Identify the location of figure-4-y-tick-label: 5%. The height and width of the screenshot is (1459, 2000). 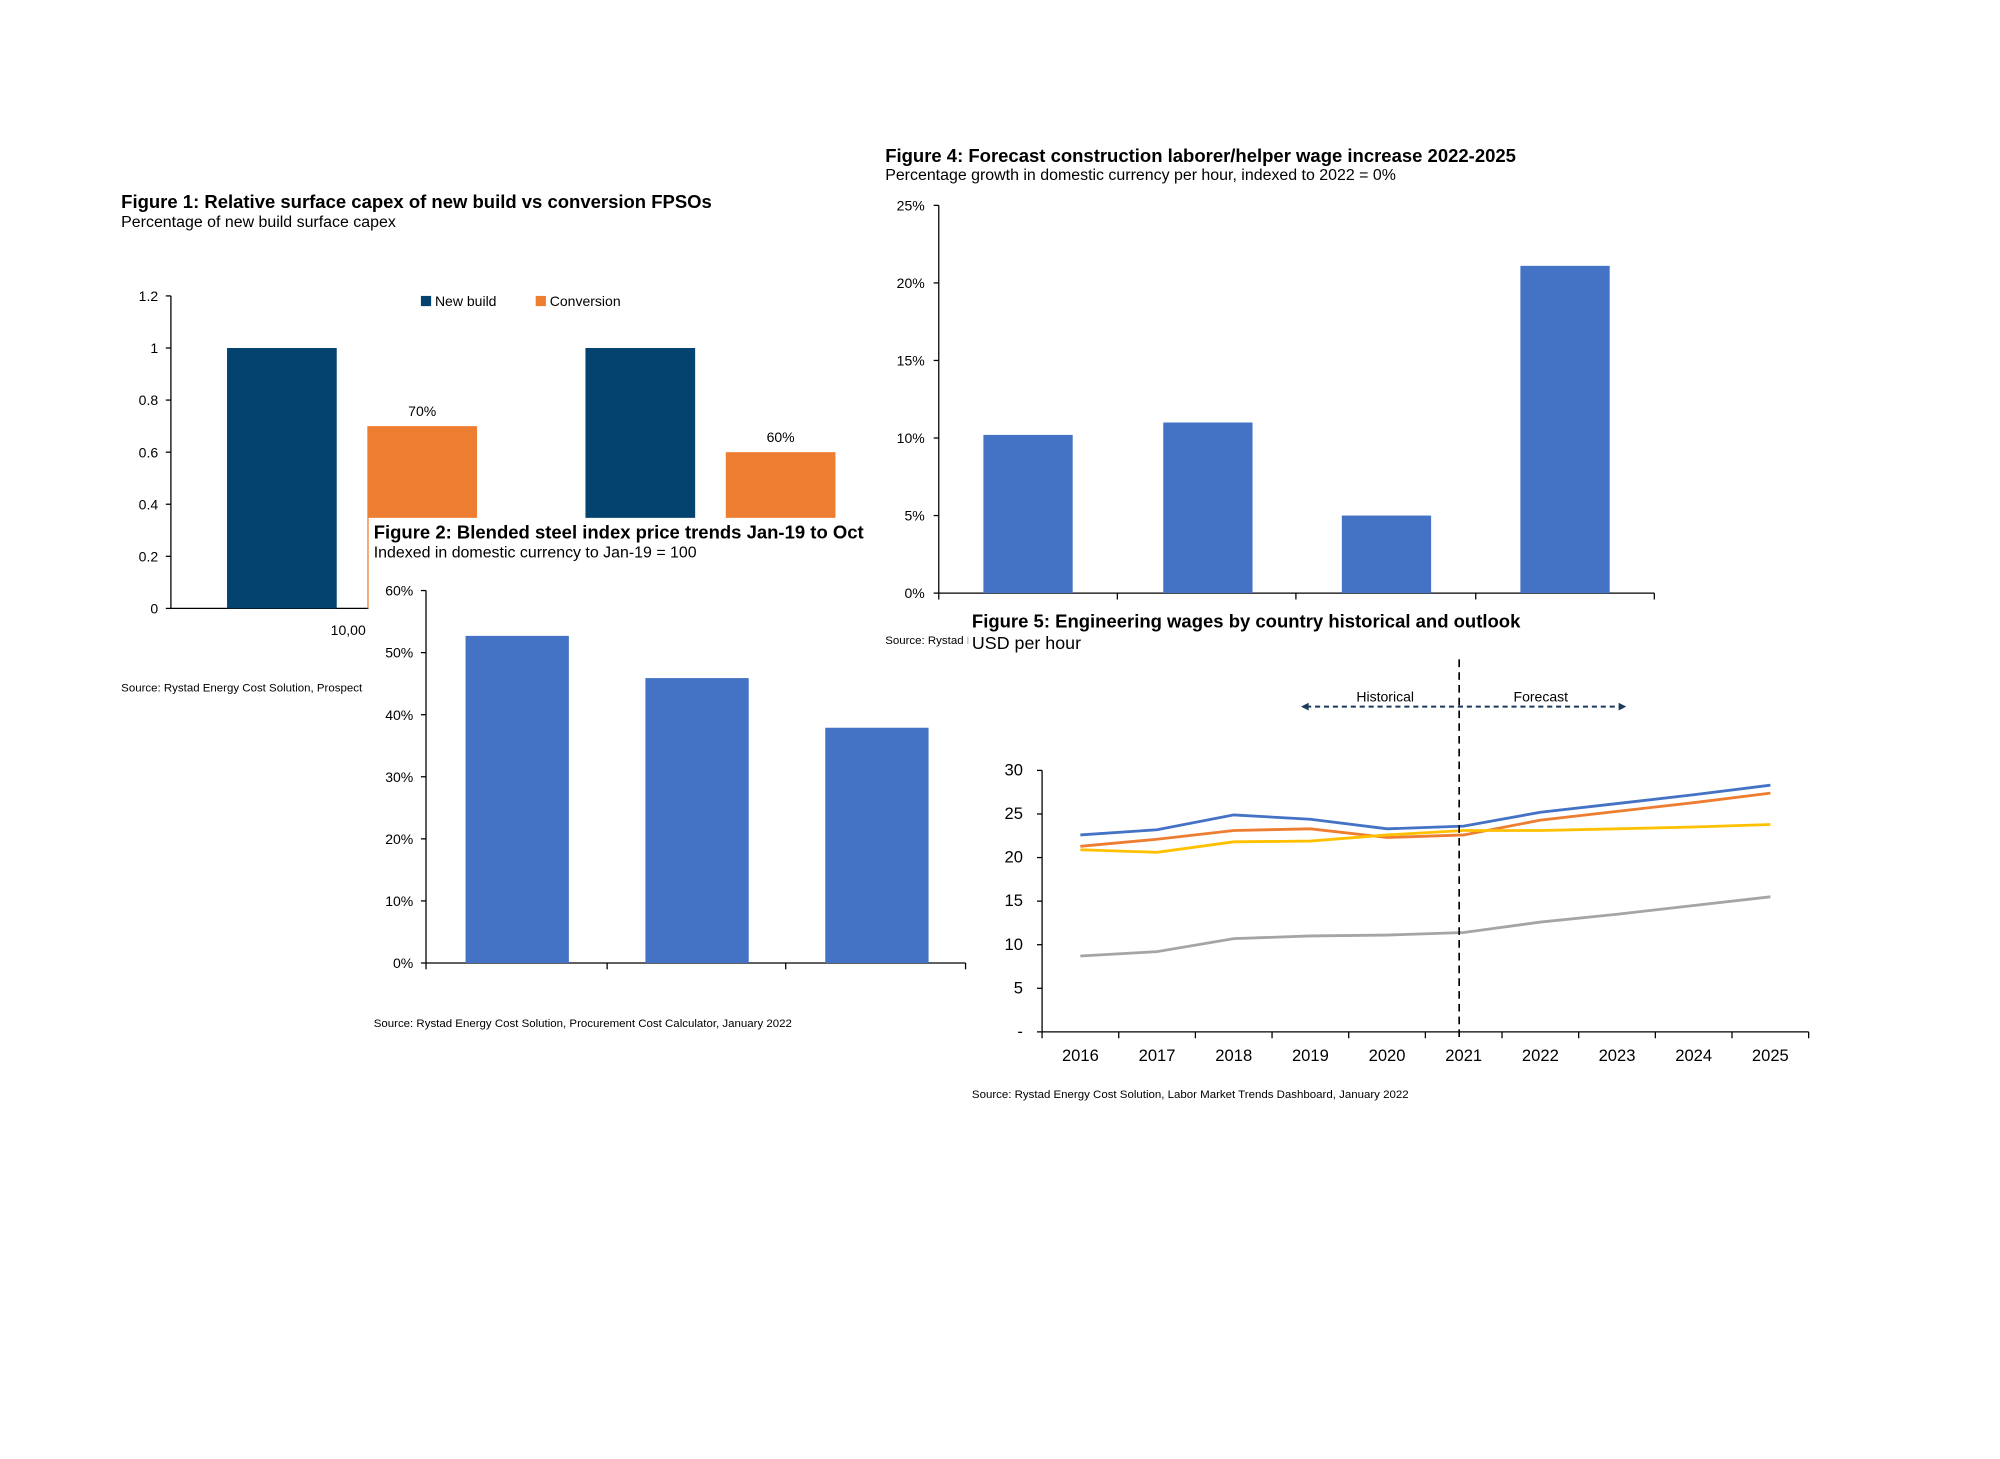
(914, 516).